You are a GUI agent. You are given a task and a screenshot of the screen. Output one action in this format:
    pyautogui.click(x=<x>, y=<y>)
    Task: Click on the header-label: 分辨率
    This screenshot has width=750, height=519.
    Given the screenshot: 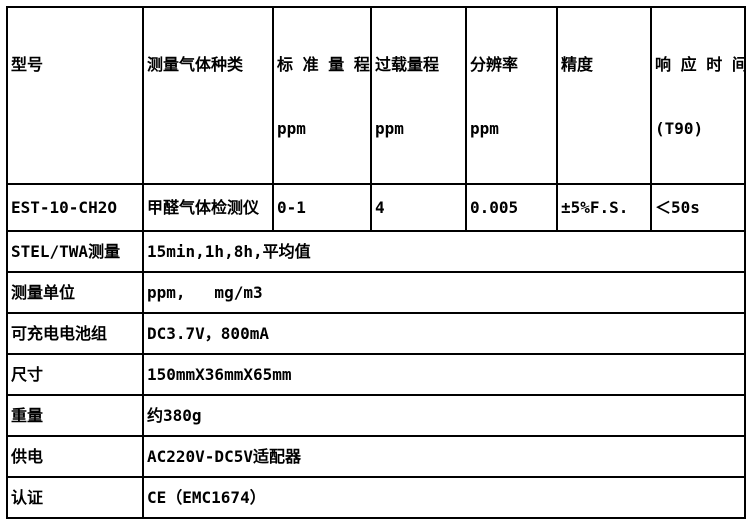 What is the action you would take?
    pyautogui.click(x=494, y=65)
    